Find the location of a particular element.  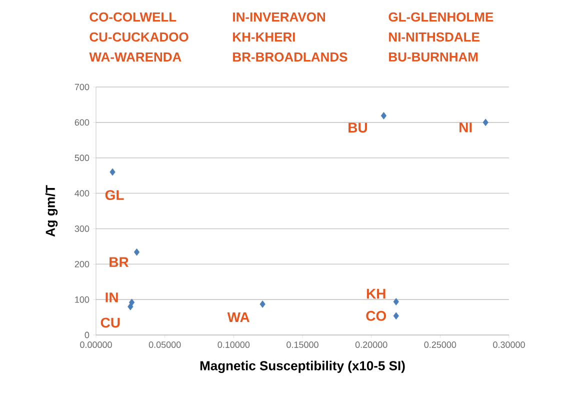

annotation: CU is located at coordinates (110, 323).